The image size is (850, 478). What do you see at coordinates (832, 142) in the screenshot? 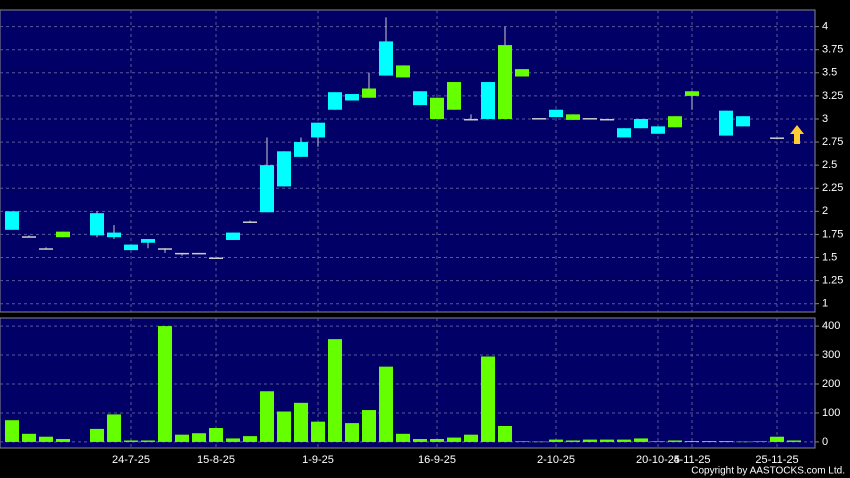
I see `y-tick-label: 2.75` at bounding box center [832, 142].